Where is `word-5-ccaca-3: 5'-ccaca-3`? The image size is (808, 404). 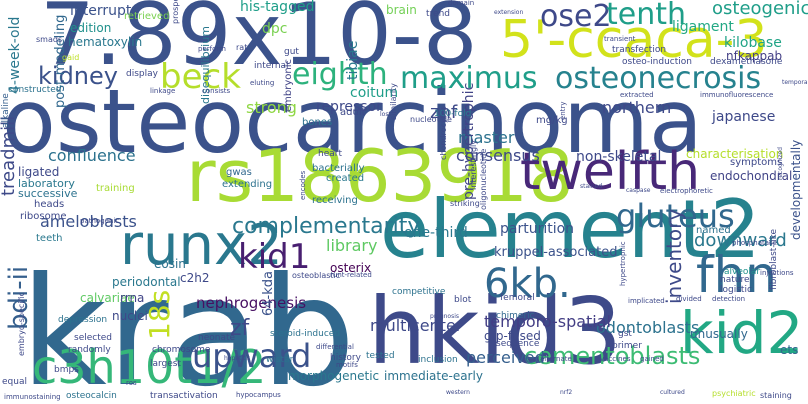
word-5-ccaca-3: 5'-ccaca-3 is located at coordinates (634, 40).